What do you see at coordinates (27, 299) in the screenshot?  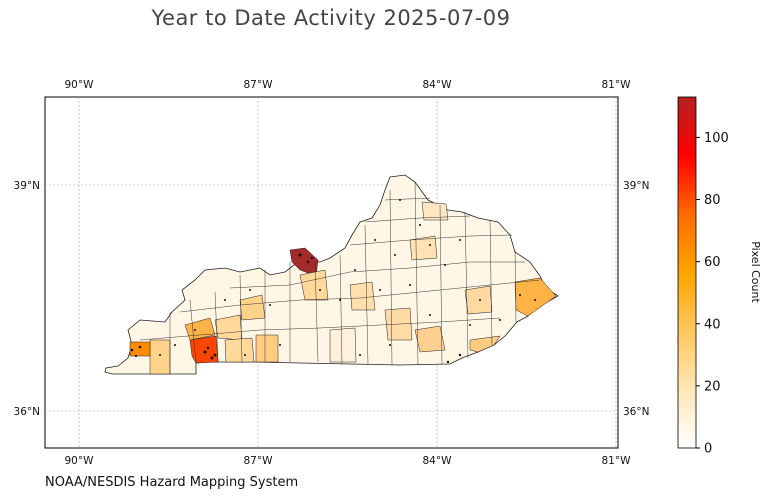 I see `lat-ticks-left: 39°N 36°N` at bounding box center [27, 299].